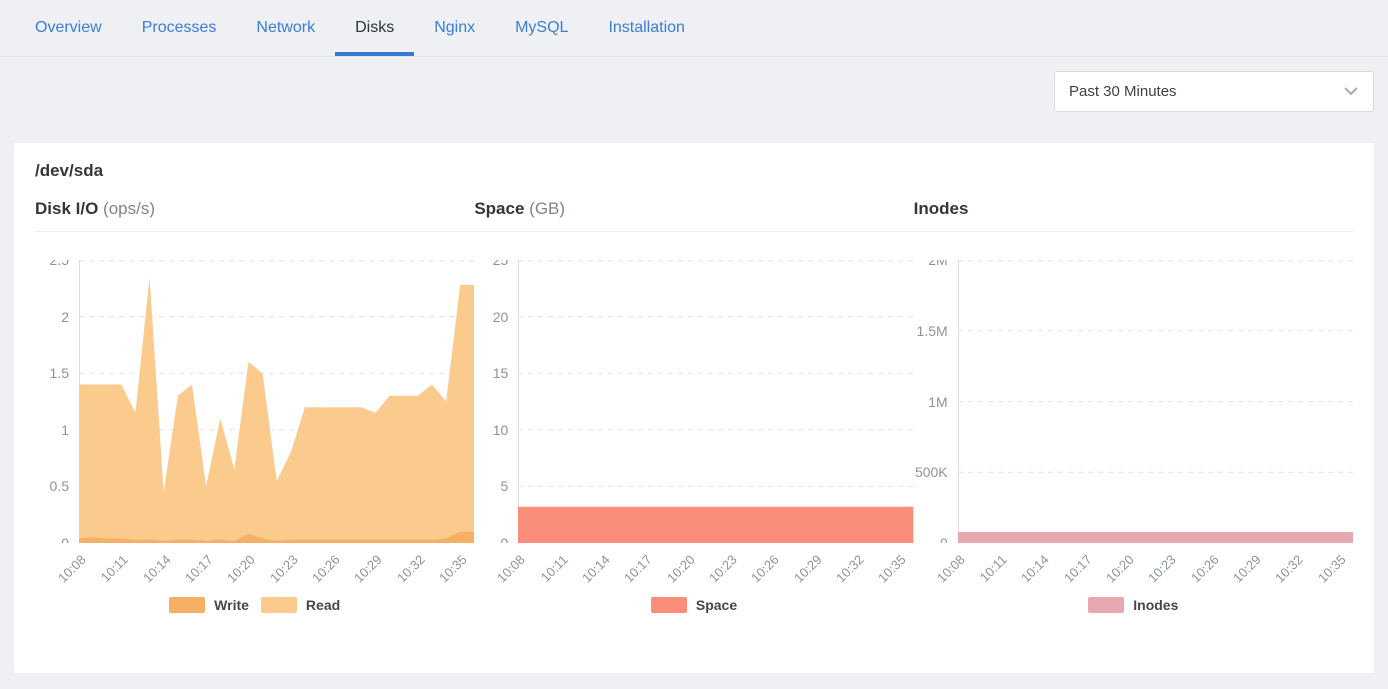  Describe the element at coordinates (694, 231) in the screenshot. I see `titles-divider` at that location.